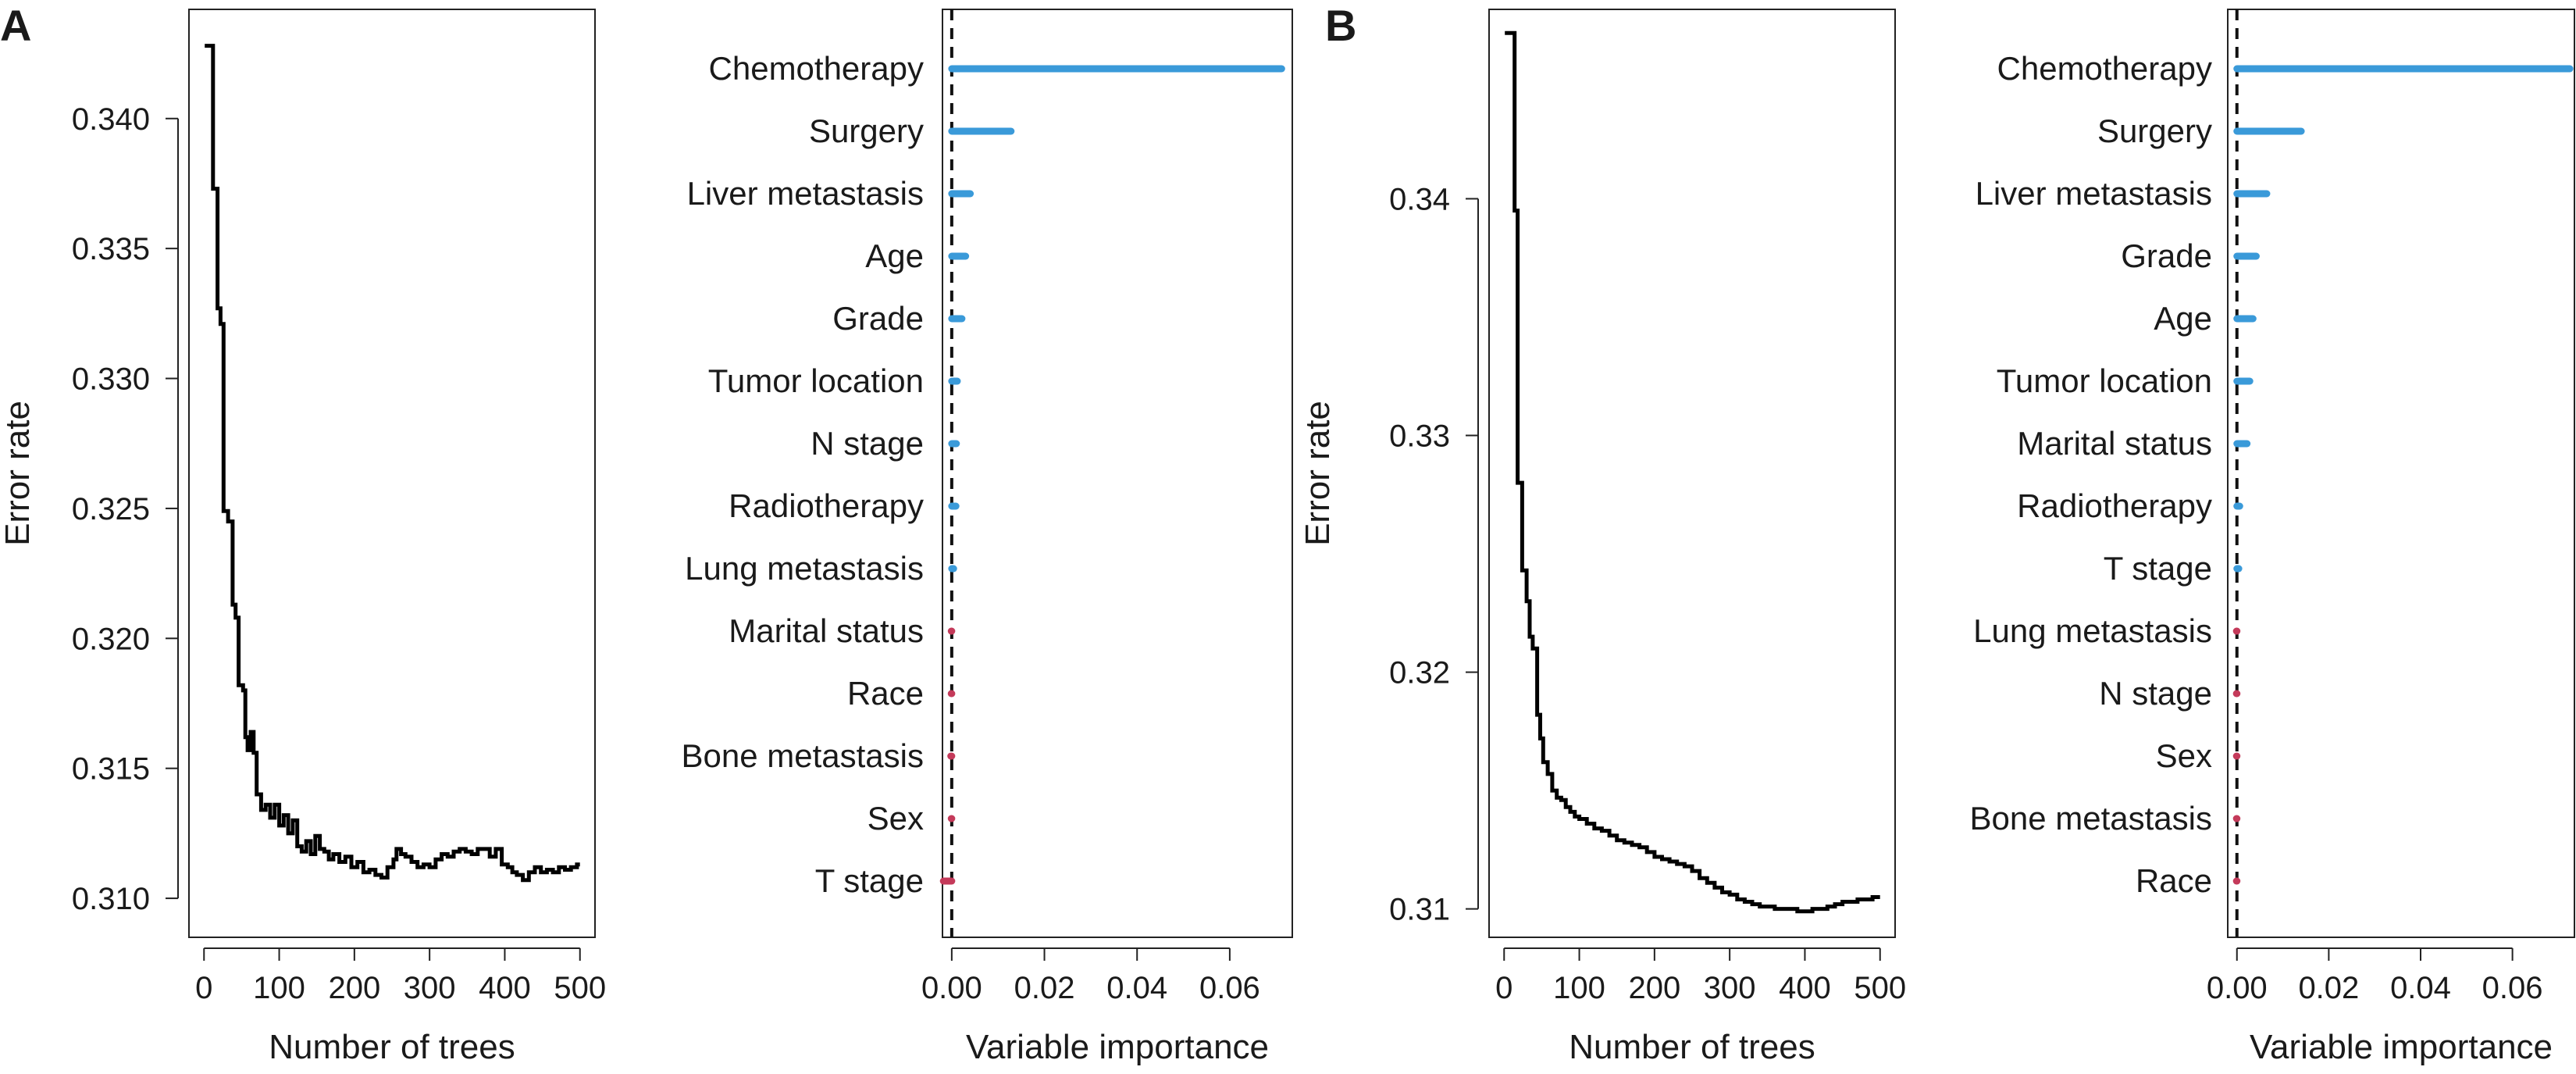  Describe the element at coordinates (1419, 199) in the screenshot. I see `y-tick-label: 0.34` at that location.